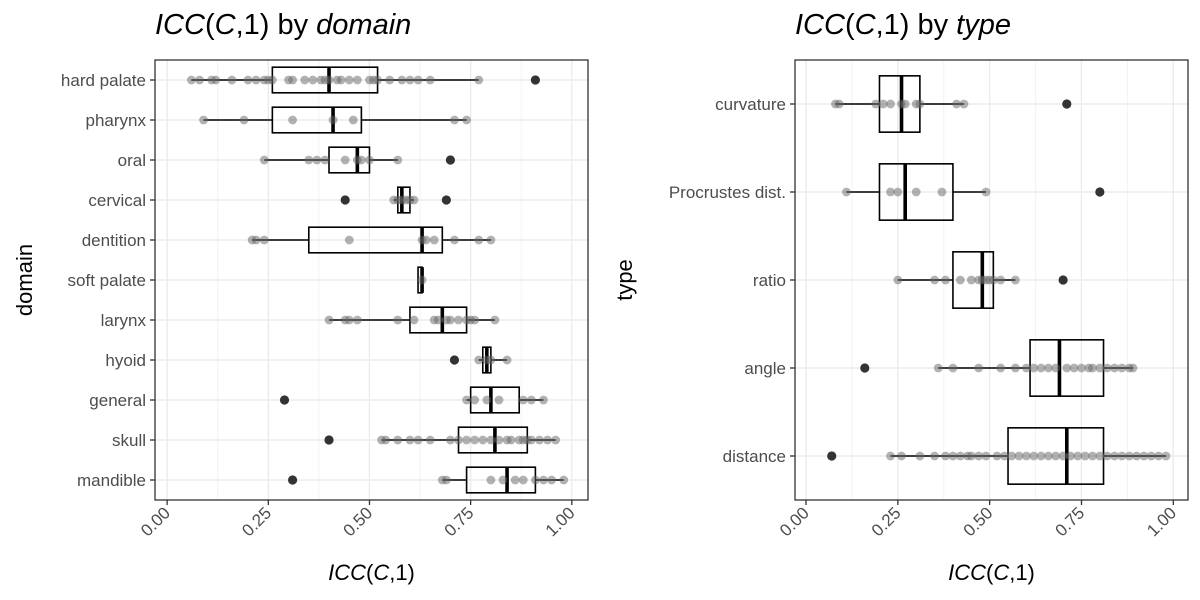  What do you see at coordinates (283, 25) in the screenshot?
I see `chart-title: ICC(C,1) by domain` at bounding box center [283, 25].